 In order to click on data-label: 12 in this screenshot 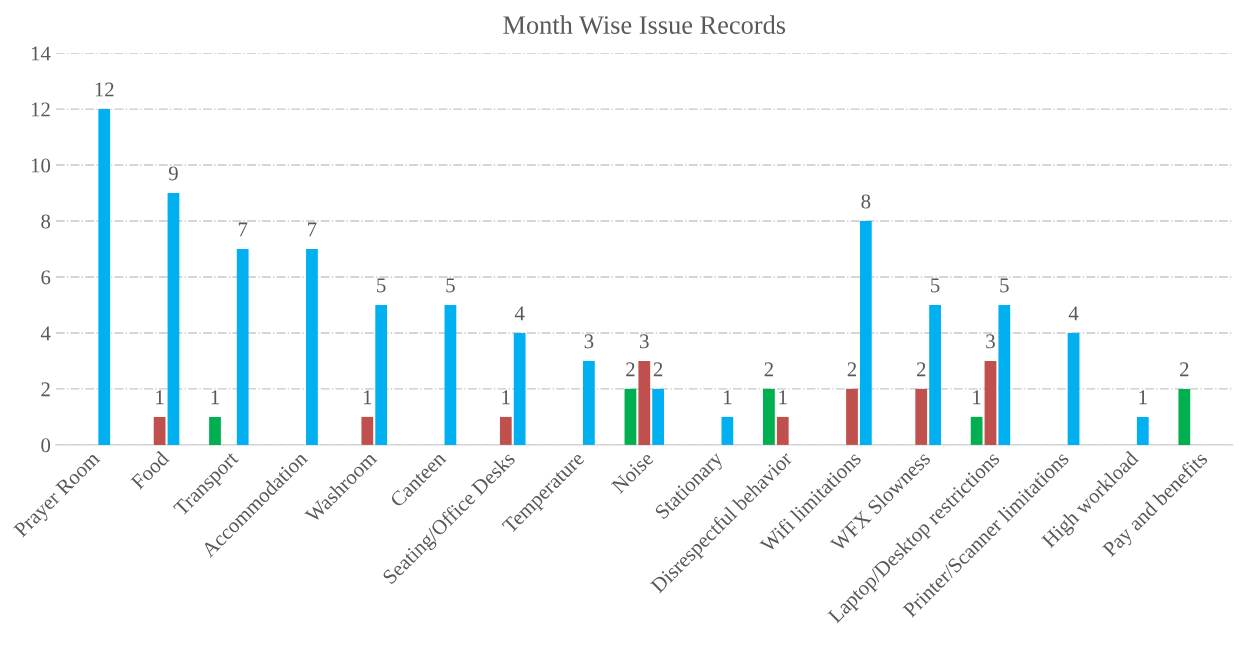, I will do `click(104, 89)`.